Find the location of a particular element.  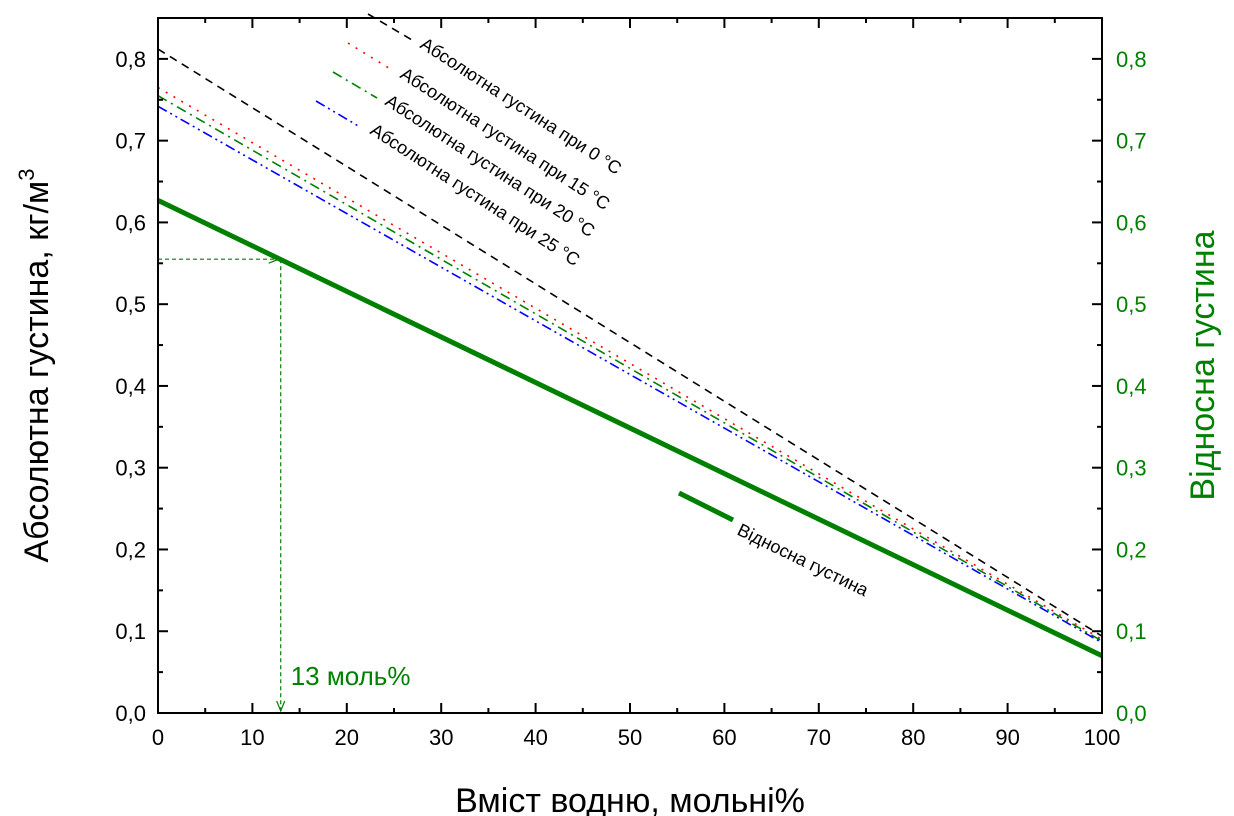

left-y-axis-label: Абсолютна густина, кг/м3 is located at coordinates (35, 365).